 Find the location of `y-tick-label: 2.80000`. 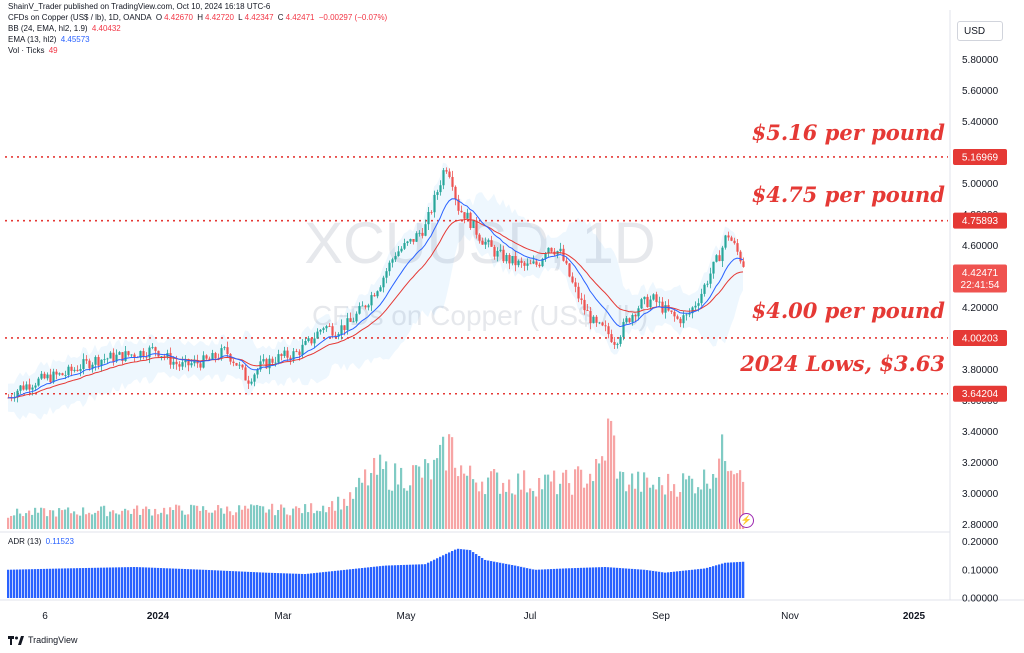

y-tick-label: 2.80000 is located at coordinates (980, 525).